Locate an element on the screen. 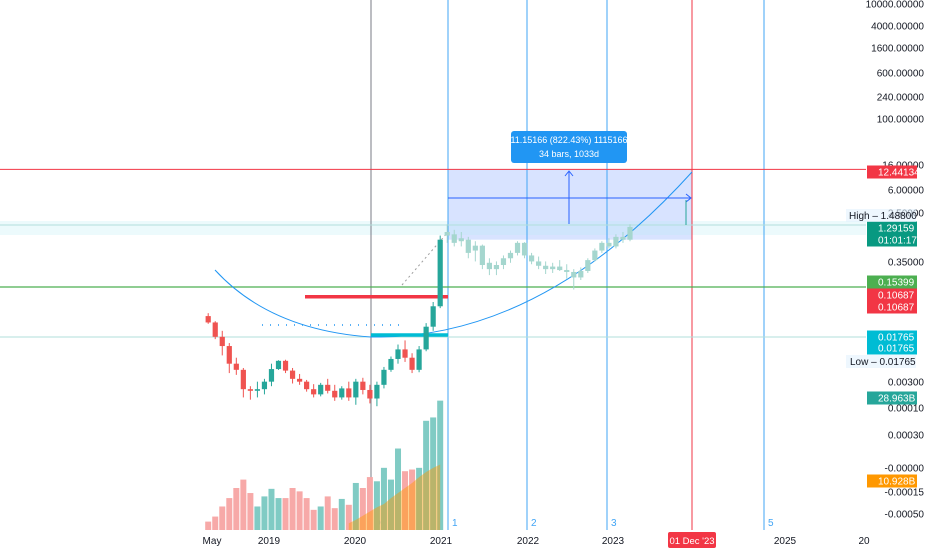  high-label-bg is located at coordinates (881, 215).